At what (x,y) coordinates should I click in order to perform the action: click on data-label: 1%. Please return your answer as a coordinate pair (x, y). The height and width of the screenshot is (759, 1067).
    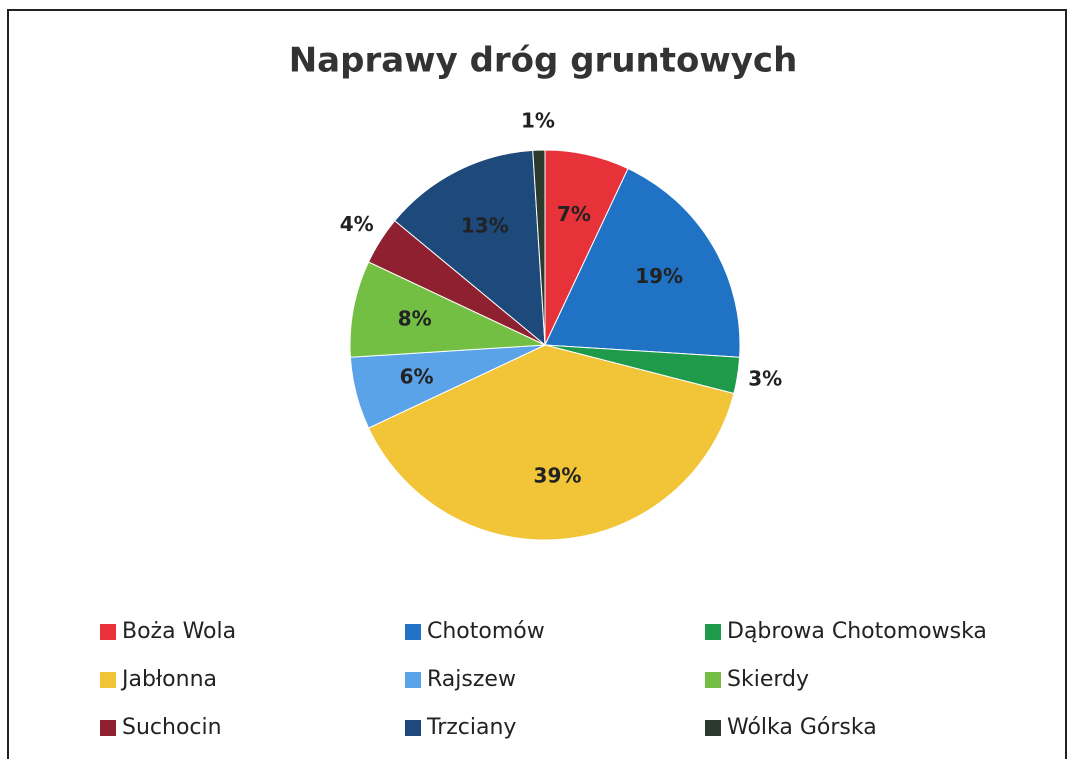
    Looking at the image, I should click on (538, 121).